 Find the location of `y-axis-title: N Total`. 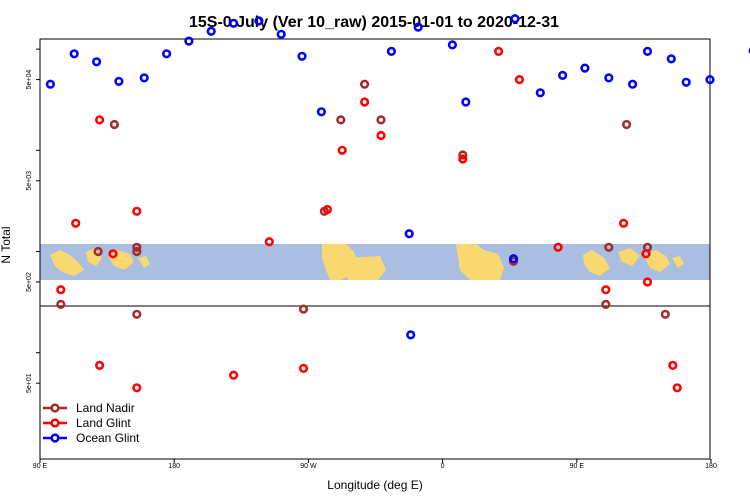

y-axis-title: N Total is located at coordinates (6, 244).